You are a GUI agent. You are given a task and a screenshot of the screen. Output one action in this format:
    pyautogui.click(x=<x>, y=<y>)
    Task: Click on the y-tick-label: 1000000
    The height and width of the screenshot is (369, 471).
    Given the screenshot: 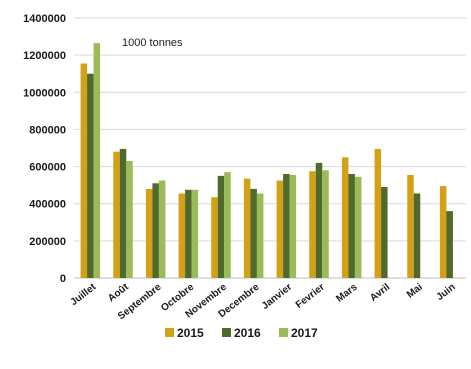 What is the action you would take?
    pyautogui.click(x=44, y=93)
    